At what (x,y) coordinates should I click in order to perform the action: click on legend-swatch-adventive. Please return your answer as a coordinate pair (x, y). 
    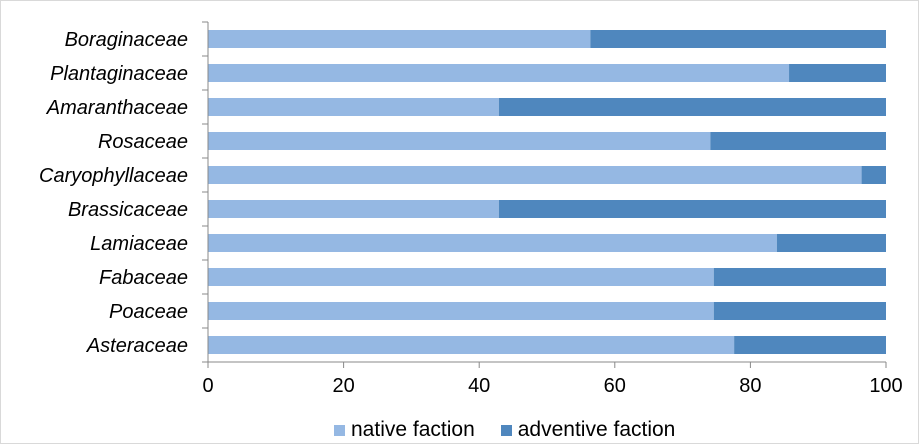
    Looking at the image, I should click on (506, 430).